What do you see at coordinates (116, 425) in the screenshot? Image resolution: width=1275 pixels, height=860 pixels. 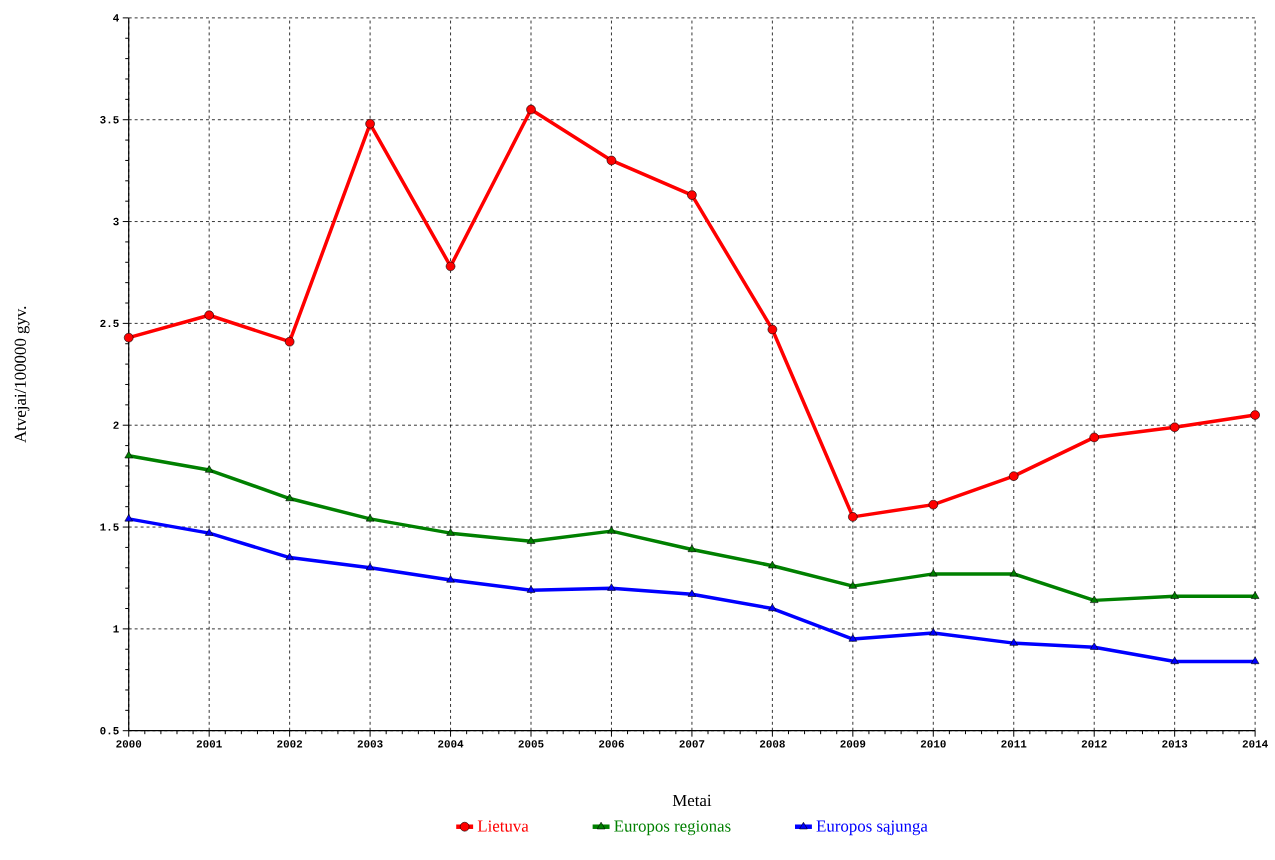 I see `y-tick-label: 2` at bounding box center [116, 425].